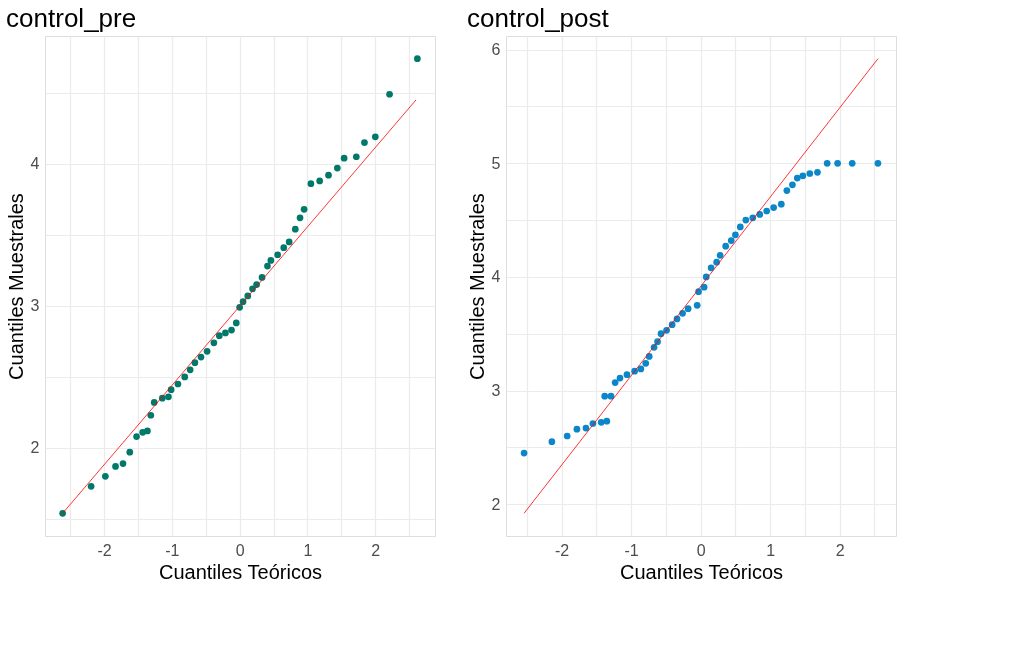 The image size is (1020, 653). What do you see at coordinates (496, 163) in the screenshot?
I see `y-tick-label: 5` at bounding box center [496, 163].